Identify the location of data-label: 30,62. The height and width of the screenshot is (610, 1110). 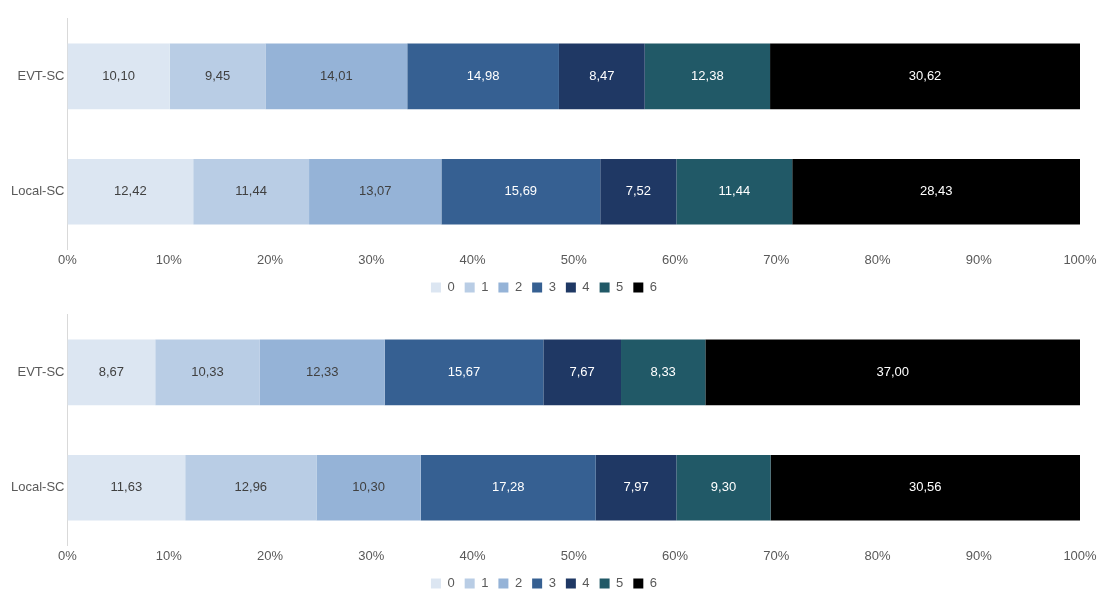
(925, 76).